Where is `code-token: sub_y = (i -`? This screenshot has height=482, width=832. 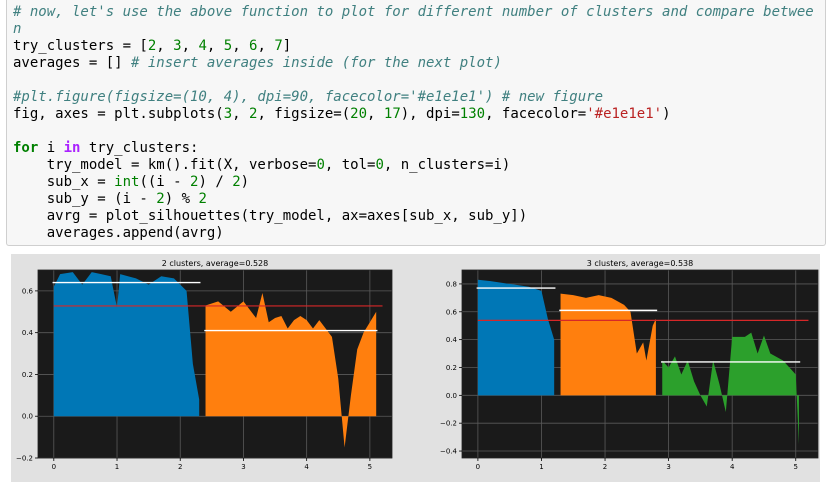 code-token: sub_y = (i - is located at coordinates (85, 199).